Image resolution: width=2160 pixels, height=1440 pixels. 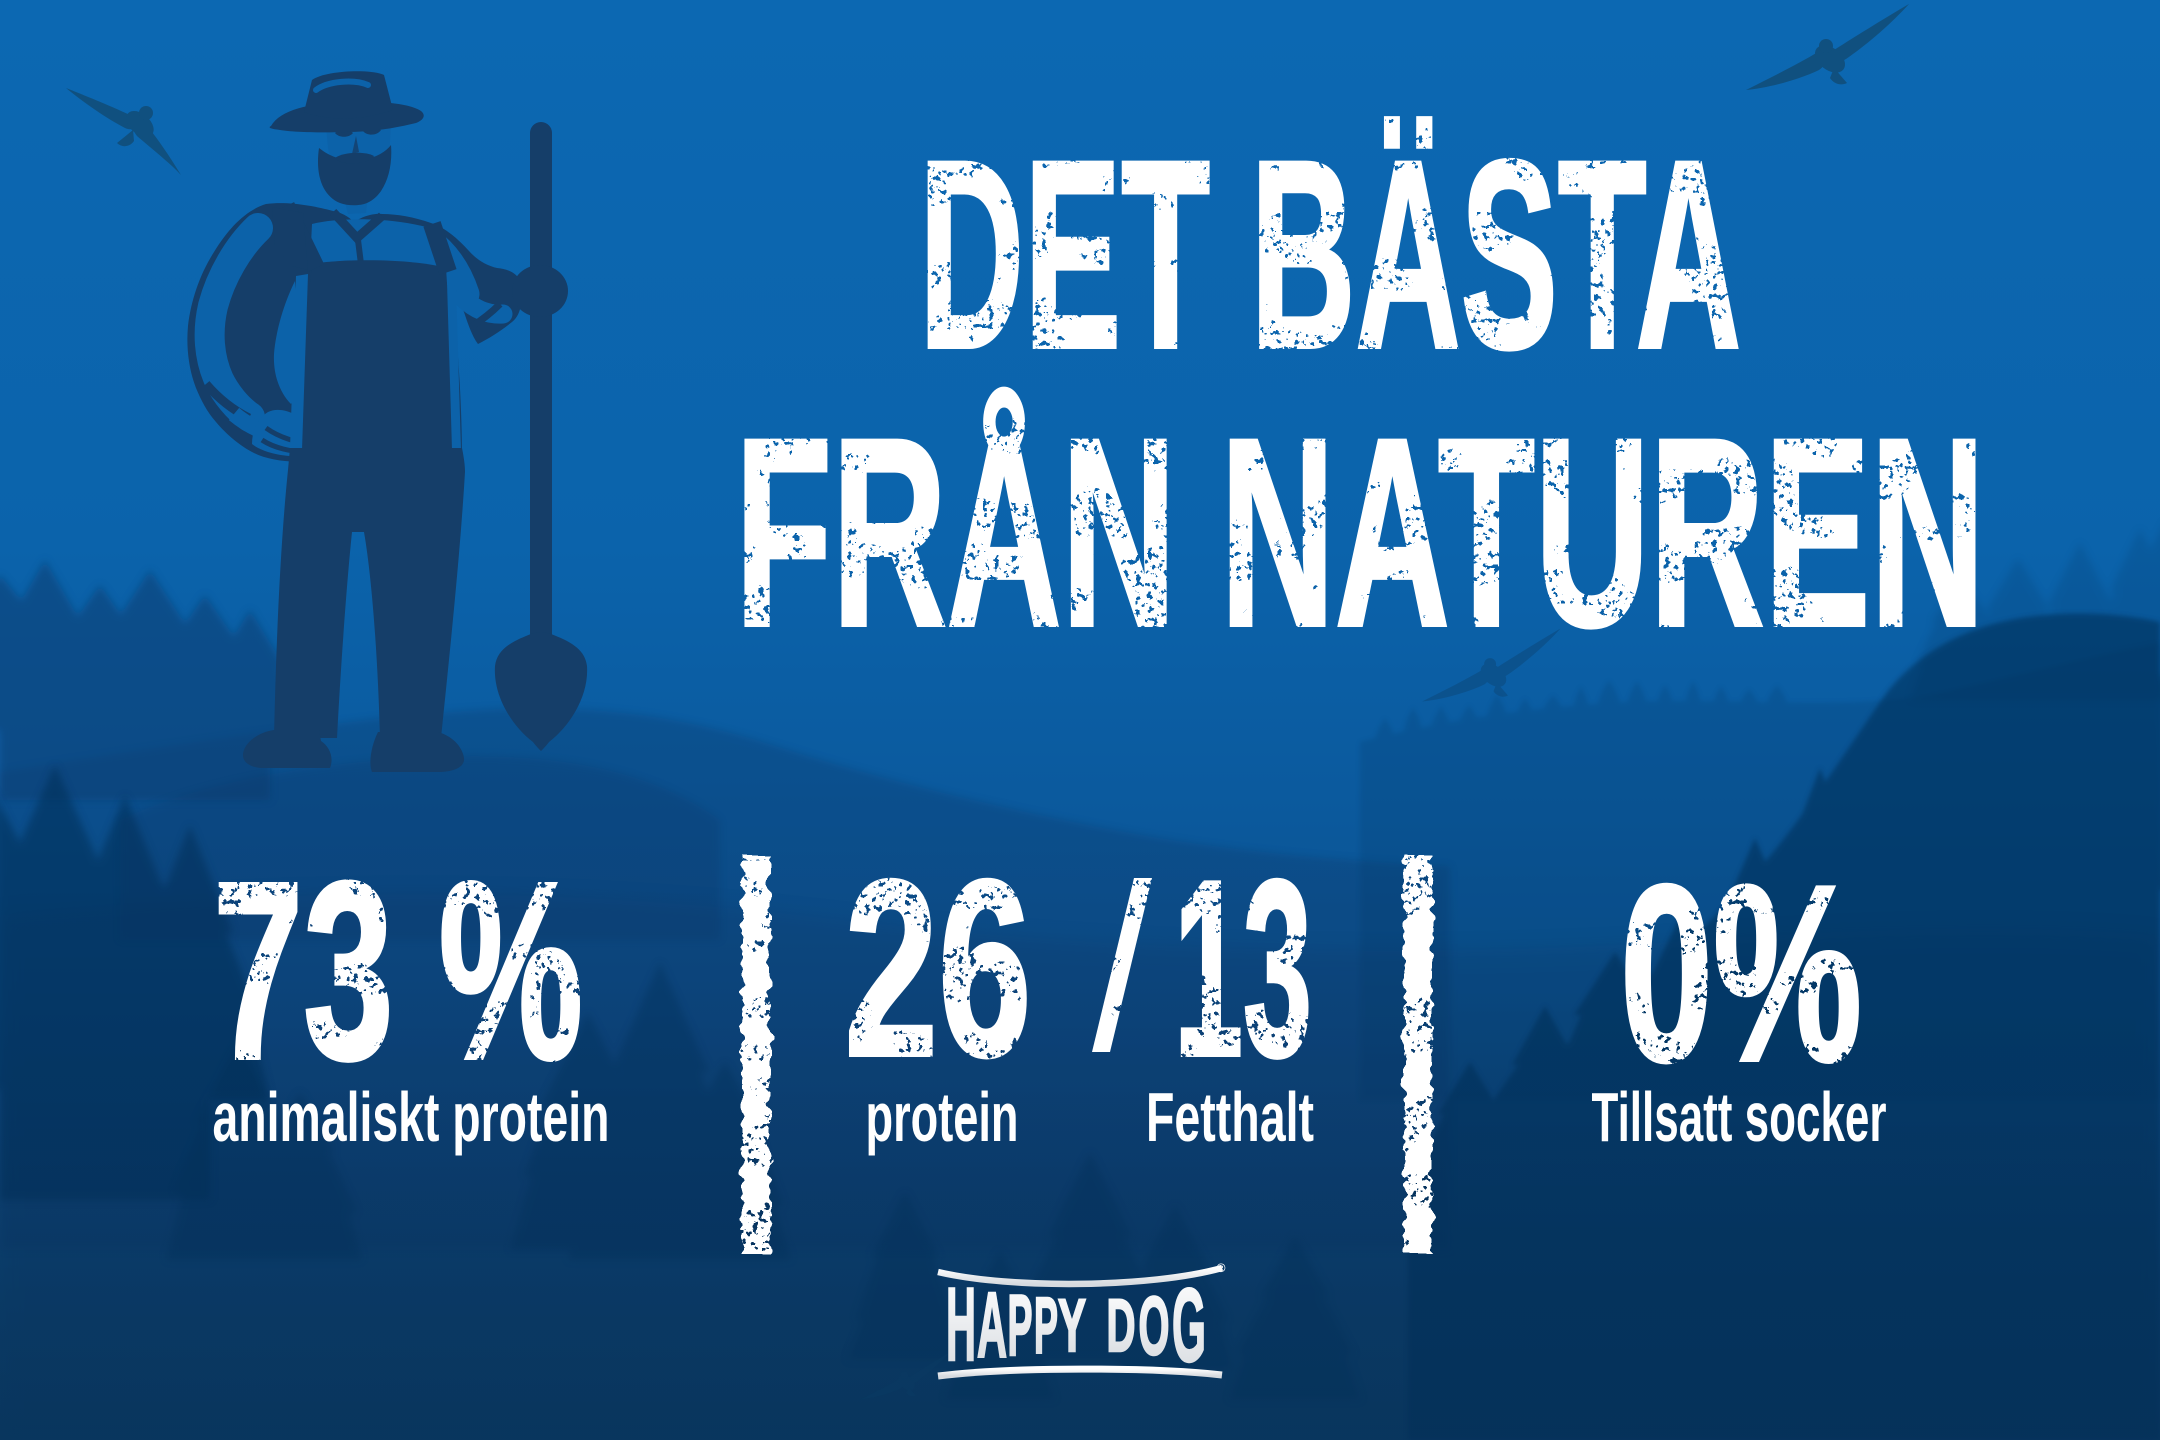 What do you see at coordinates (1072, 1325) in the screenshot?
I see `svg-text: Y` at bounding box center [1072, 1325].